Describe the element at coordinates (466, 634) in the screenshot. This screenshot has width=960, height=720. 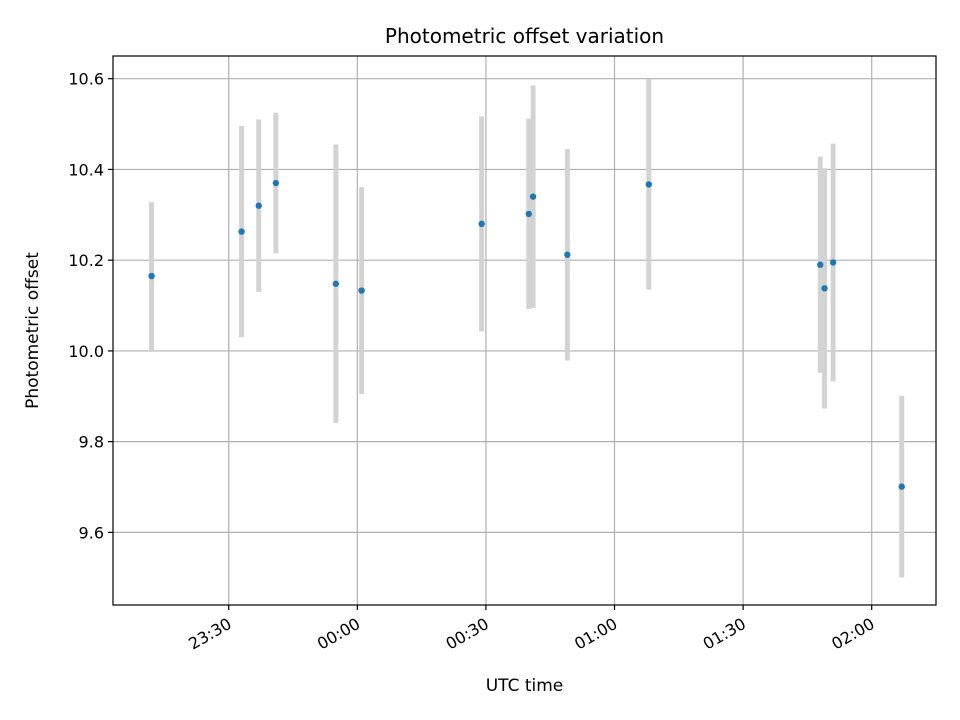
I see `x-tick-label: 00:30` at that location.